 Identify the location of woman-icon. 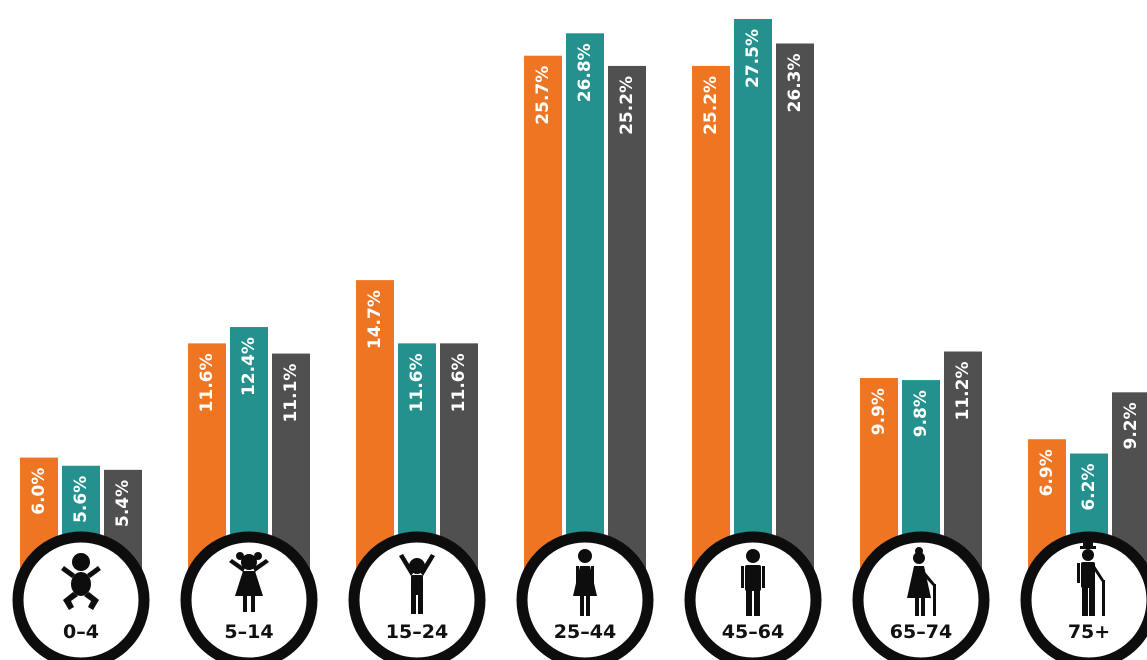
(585, 582).